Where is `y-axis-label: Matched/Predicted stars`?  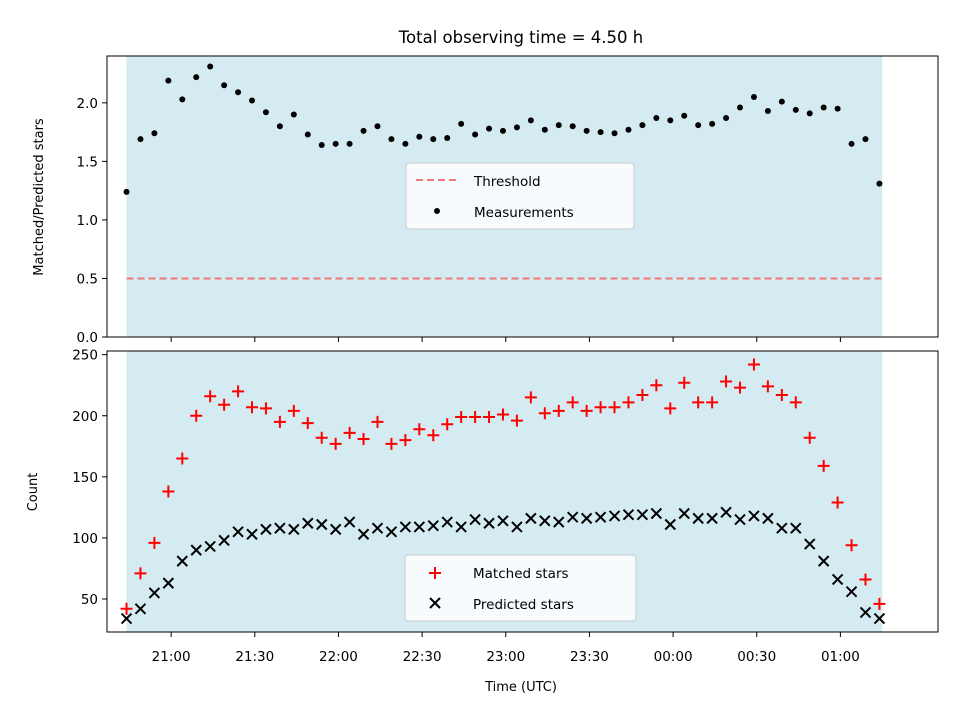 y-axis-label: Matched/Predicted stars is located at coordinates (39, 197).